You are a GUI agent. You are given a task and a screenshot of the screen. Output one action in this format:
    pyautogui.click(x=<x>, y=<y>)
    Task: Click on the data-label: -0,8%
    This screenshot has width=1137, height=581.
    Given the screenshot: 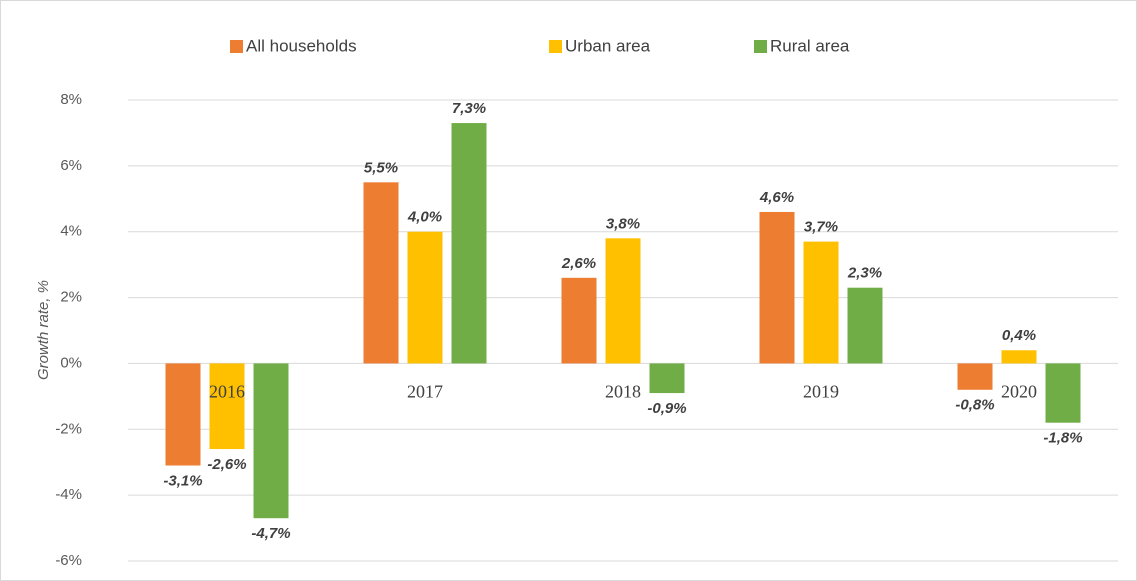 What is the action you would take?
    pyautogui.click(x=974, y=405)
    